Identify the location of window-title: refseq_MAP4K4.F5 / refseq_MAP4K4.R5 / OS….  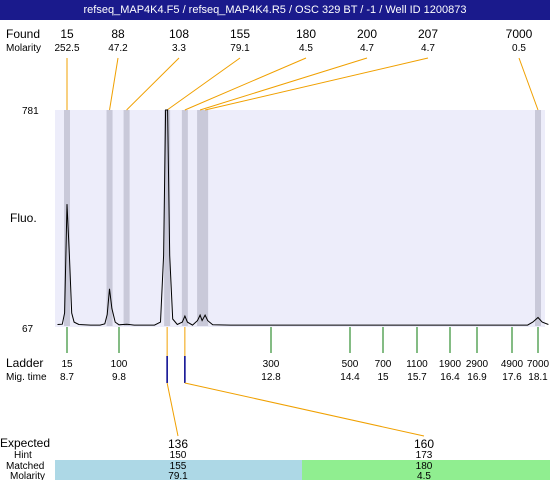
(275, 10).